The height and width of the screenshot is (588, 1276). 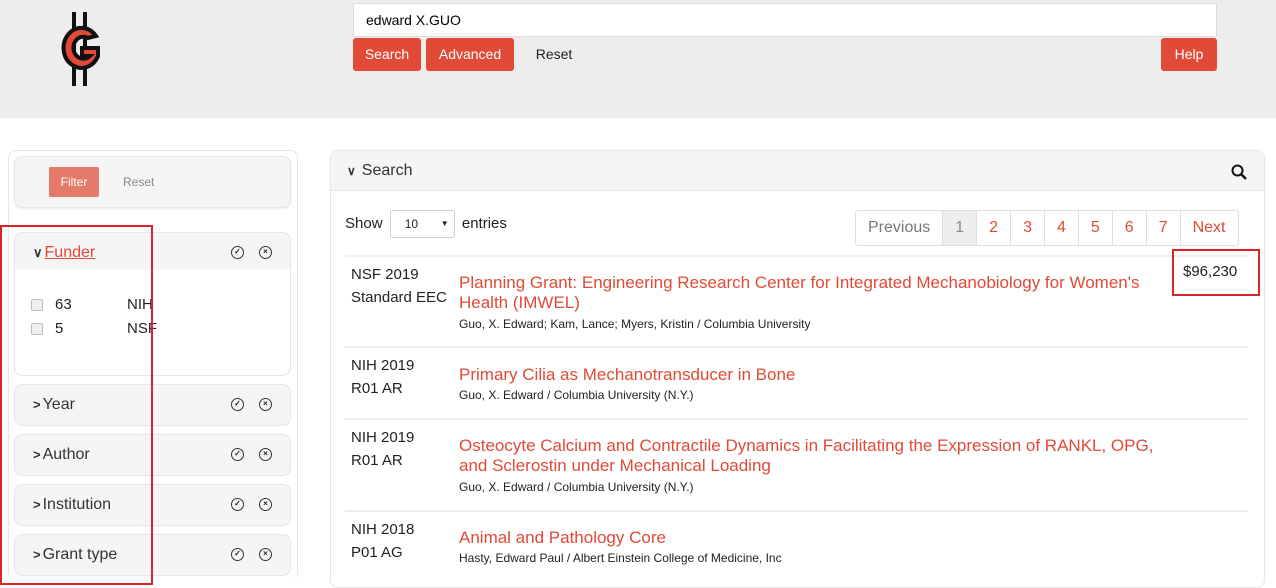 I want to click on facet-grant-type-toggle: > Grant type, so click(x=75, y=555).